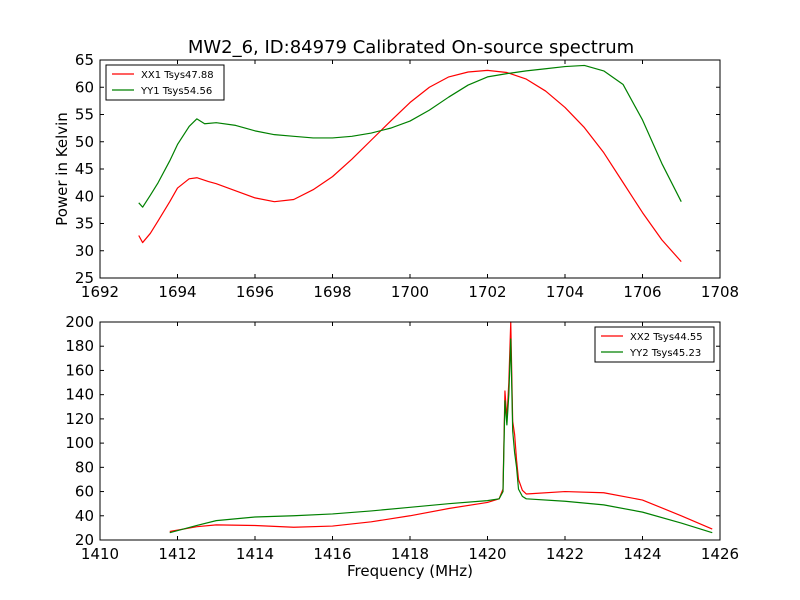  I want to click on x-tick-label: 1424, so click(642, 554).